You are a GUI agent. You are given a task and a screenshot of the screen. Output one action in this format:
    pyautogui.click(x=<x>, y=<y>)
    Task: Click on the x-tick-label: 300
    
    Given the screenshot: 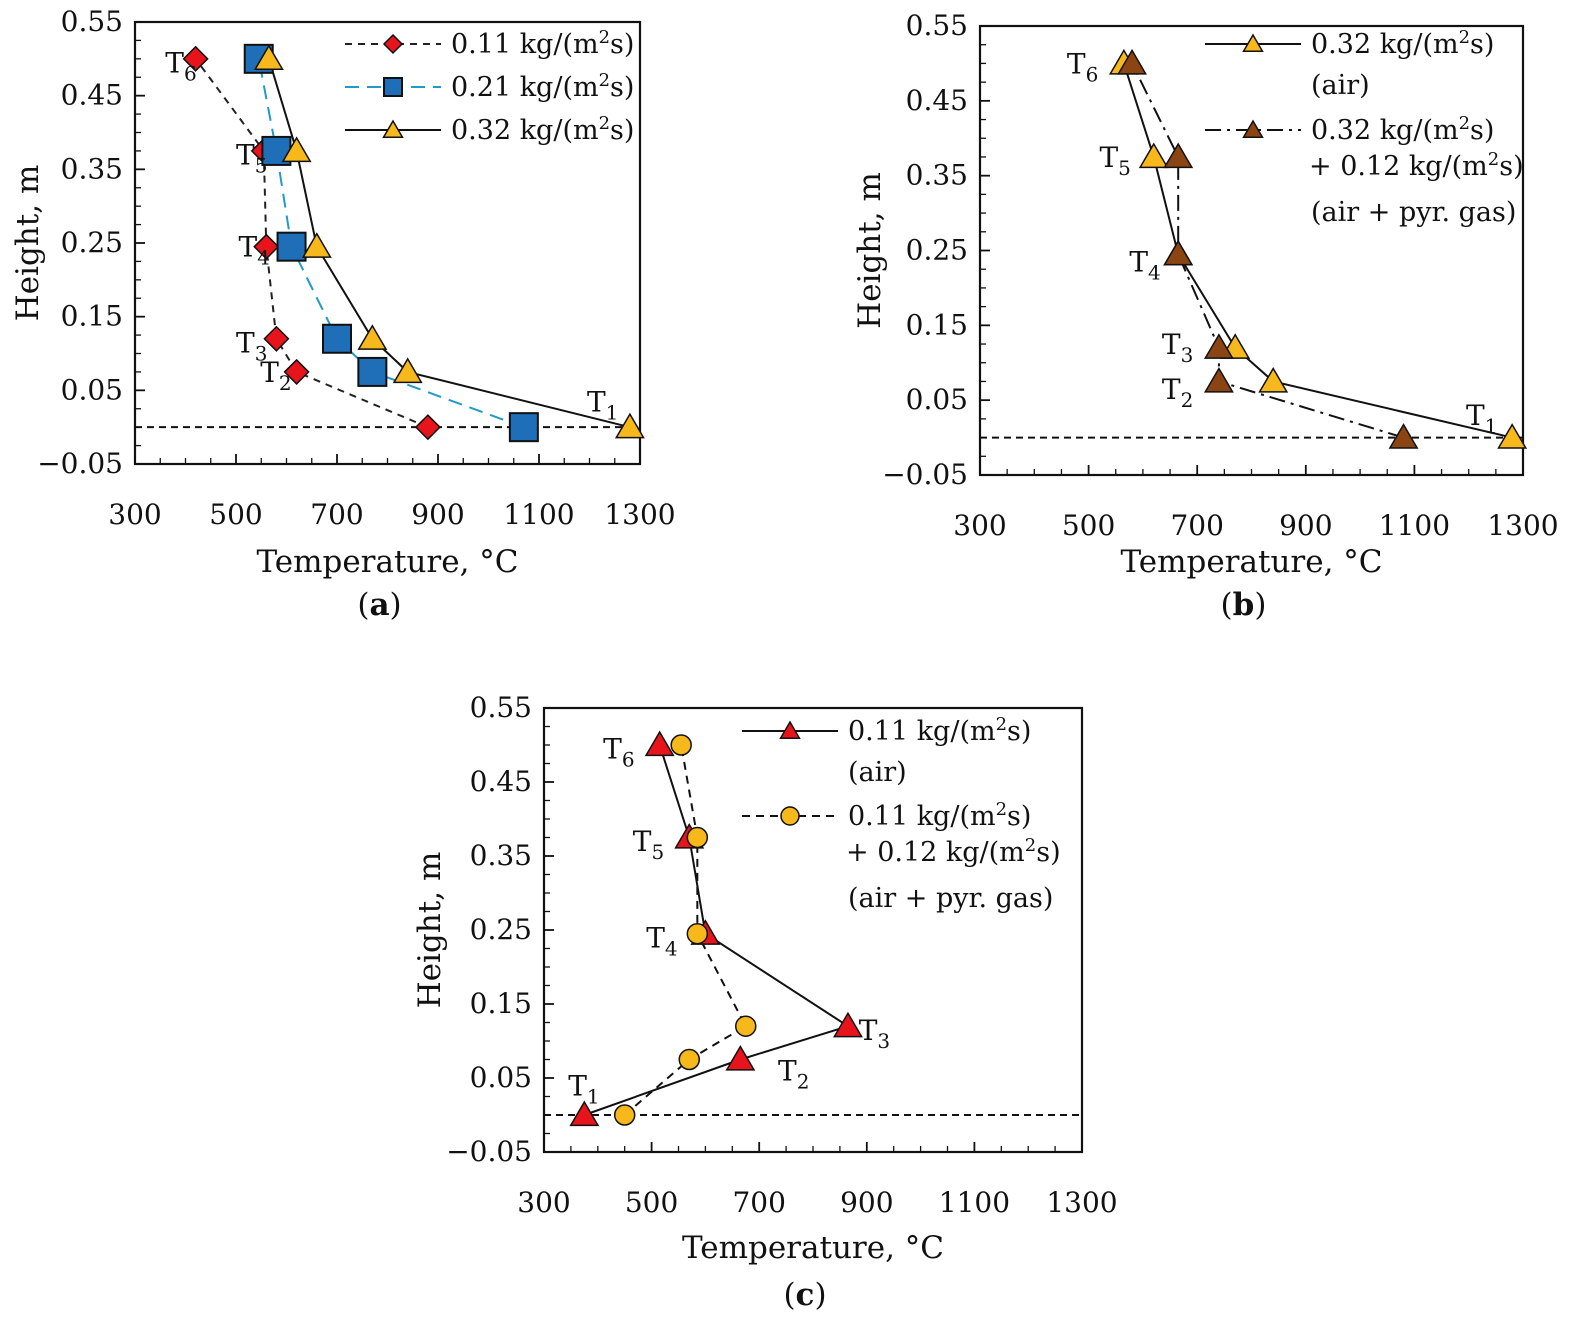 What is the action you would take?
    pyautogui.click(x=543, y=1202)
    